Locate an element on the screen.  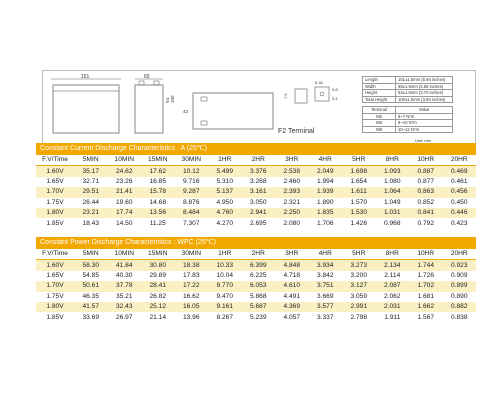
value-cell: 4.057 is located at coordinates (292, 317).